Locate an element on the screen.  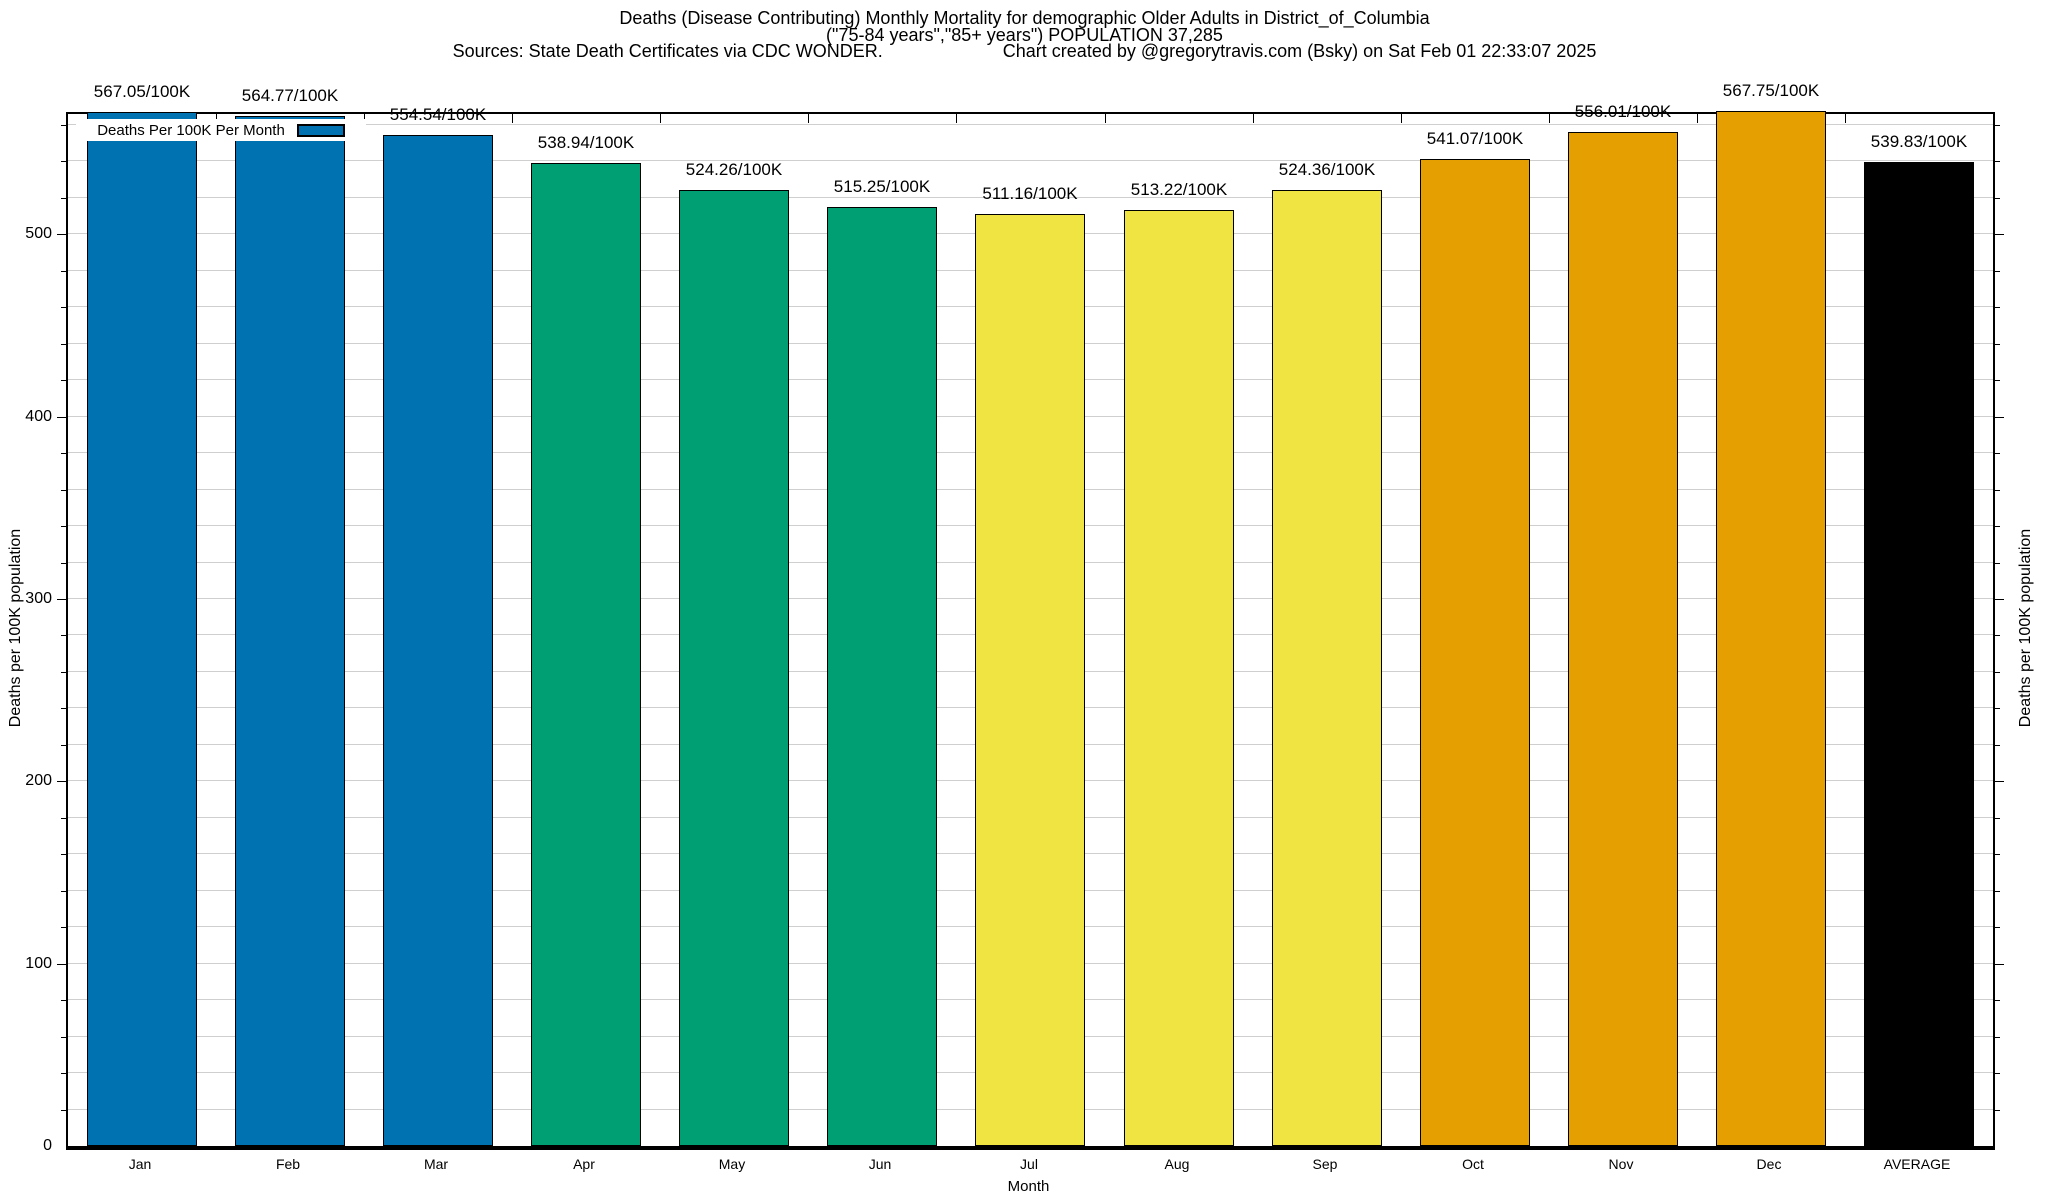
bar-value-label: 524.36/100K is located at coordinates (1327, 169).